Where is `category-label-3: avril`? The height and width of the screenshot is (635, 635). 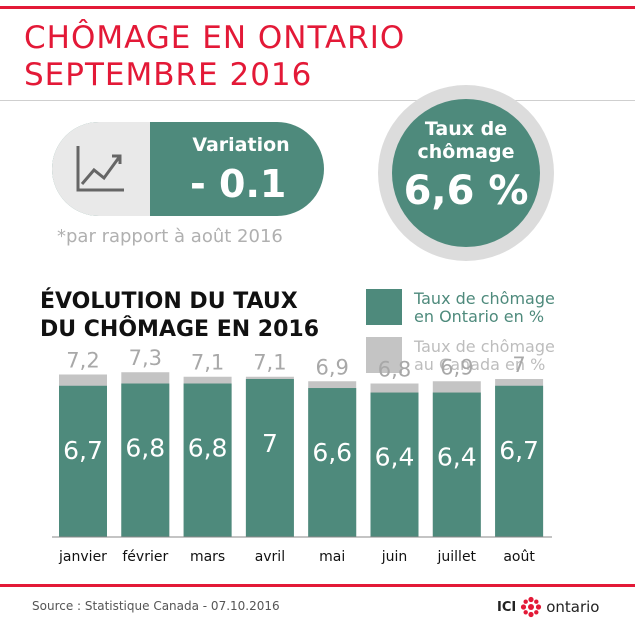 category-label-3: avril is located at coordinates (270, 557).